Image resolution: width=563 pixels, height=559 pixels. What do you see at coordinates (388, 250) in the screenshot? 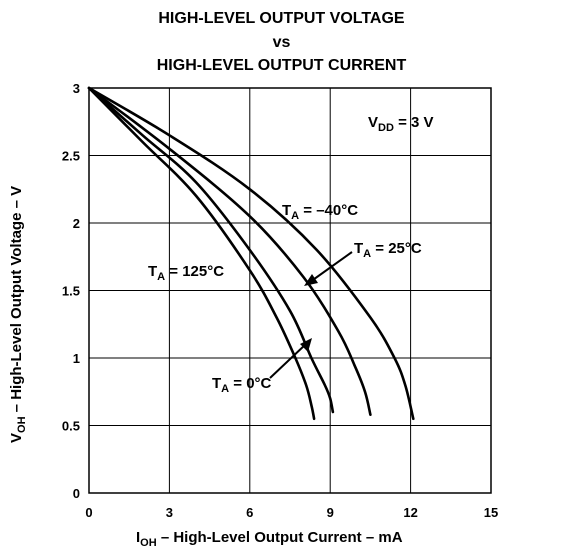
I see `series-label-25: TA = 25°C` at bounding box center [388, 250].